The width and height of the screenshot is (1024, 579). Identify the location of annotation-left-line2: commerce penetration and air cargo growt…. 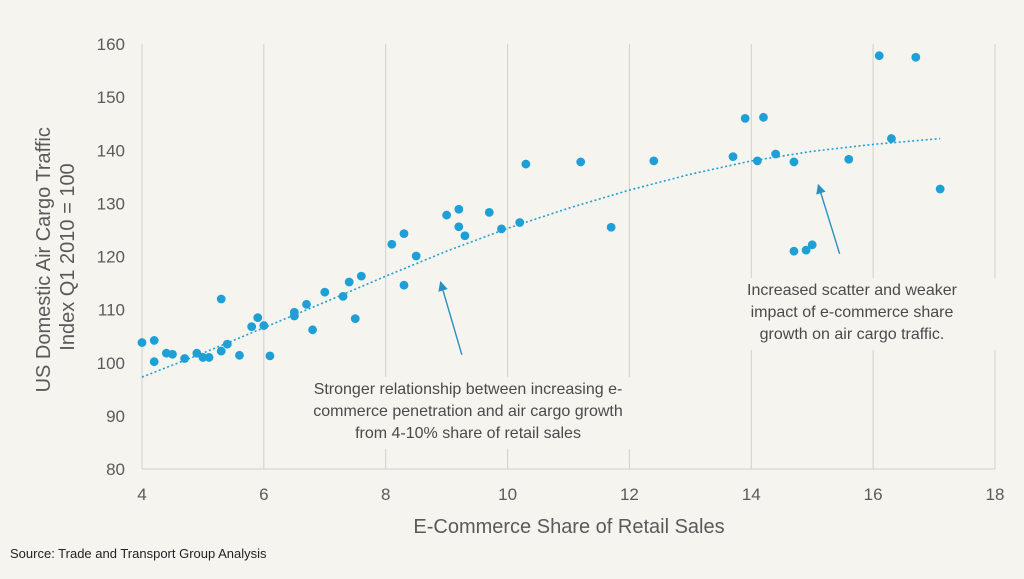
(468, 411).